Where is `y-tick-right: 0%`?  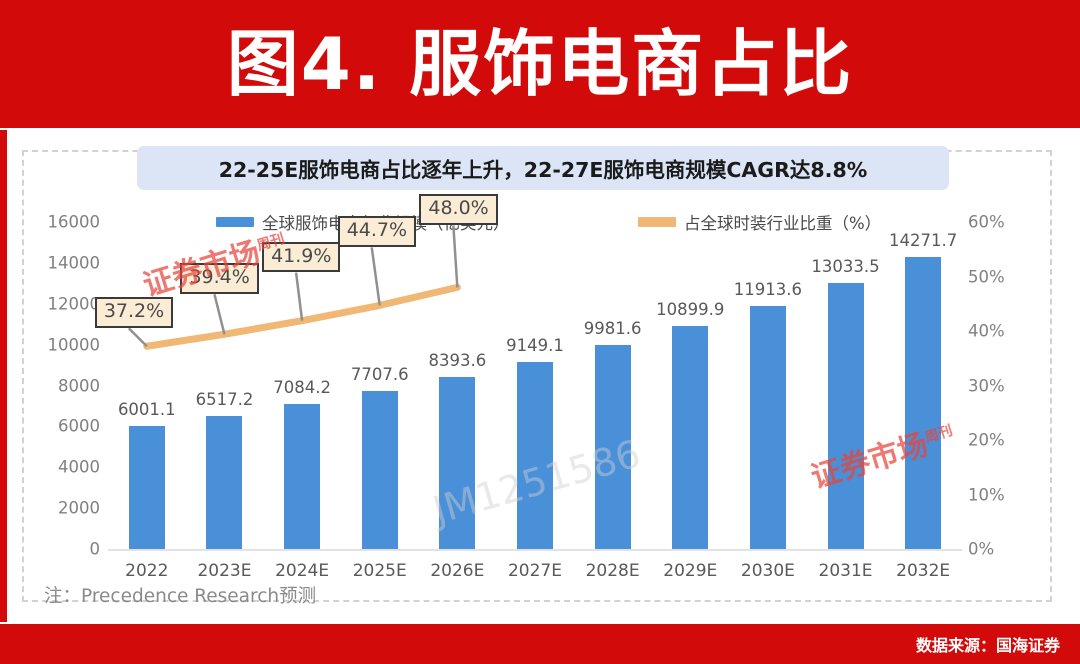
y-tick-right: 0% is located at coordinates (981, 549).